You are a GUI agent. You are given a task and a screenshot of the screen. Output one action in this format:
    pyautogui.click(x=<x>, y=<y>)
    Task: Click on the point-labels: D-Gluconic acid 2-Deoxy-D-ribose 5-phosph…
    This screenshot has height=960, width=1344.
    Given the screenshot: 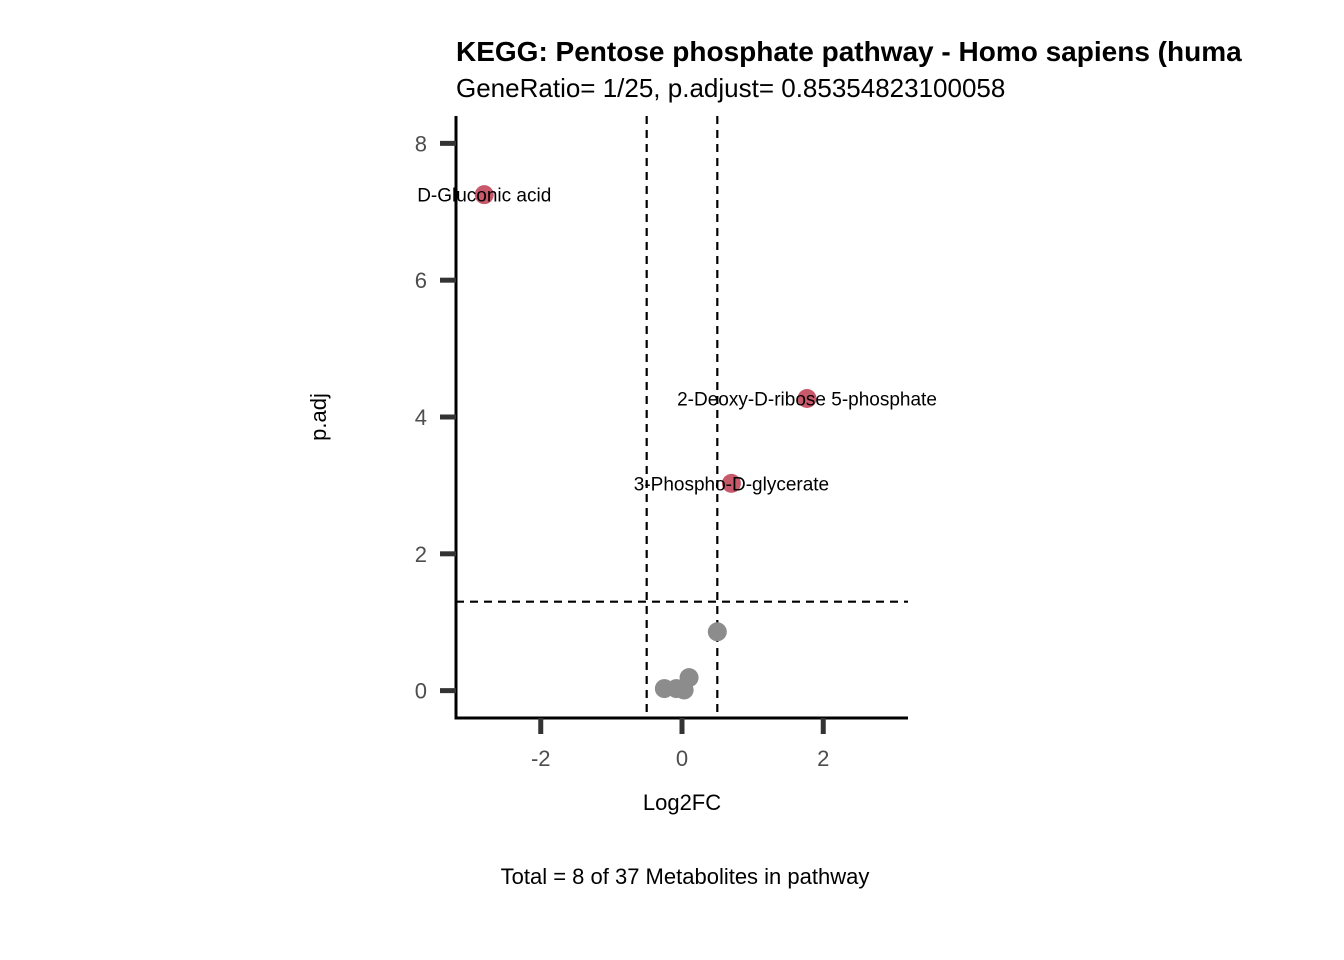 What is the action you would take?
    pyautogui.click(x=677, y=341)
    